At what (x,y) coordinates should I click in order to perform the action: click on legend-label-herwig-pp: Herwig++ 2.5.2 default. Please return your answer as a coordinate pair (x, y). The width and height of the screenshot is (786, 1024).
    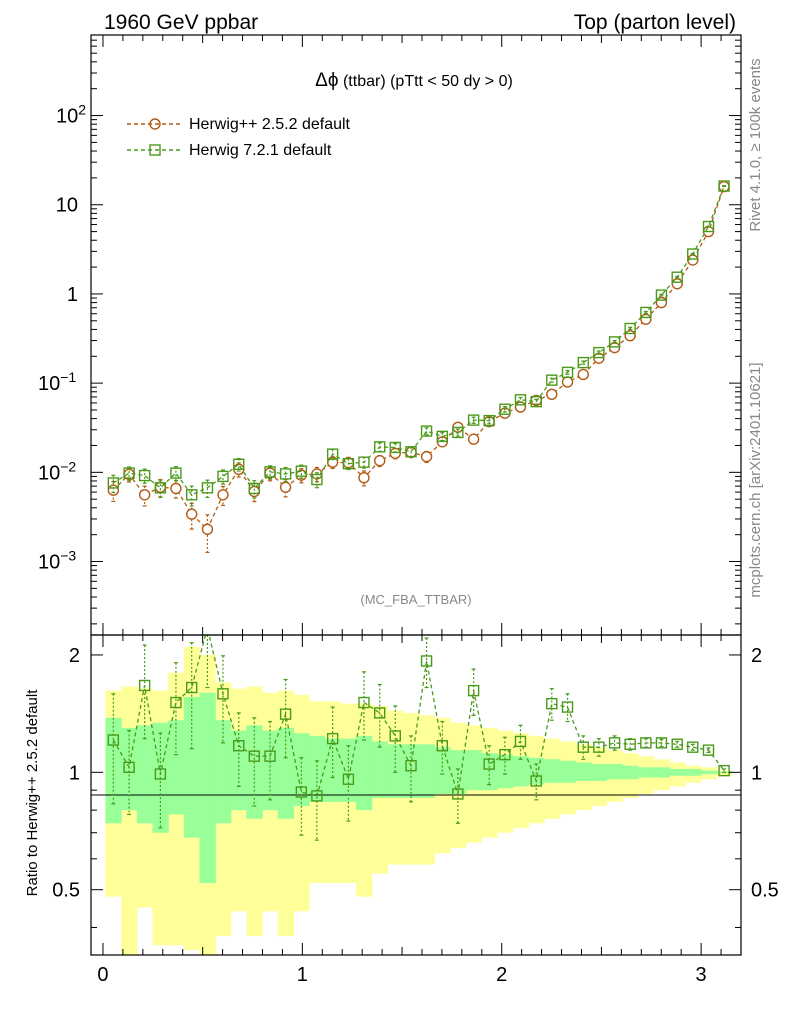
    Looking at the image, I should click on (270, 124).